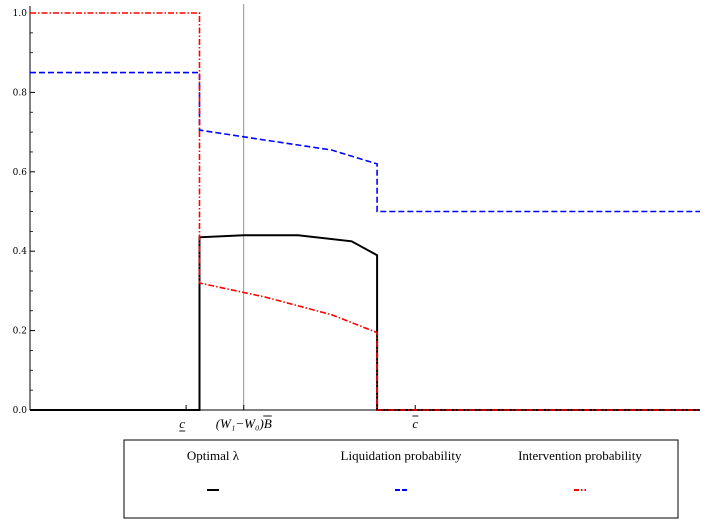 Image resolution: width=708 pixels, height=521 pixels. I want to click on legend-label: Liquidation probability, so click(401, 455).